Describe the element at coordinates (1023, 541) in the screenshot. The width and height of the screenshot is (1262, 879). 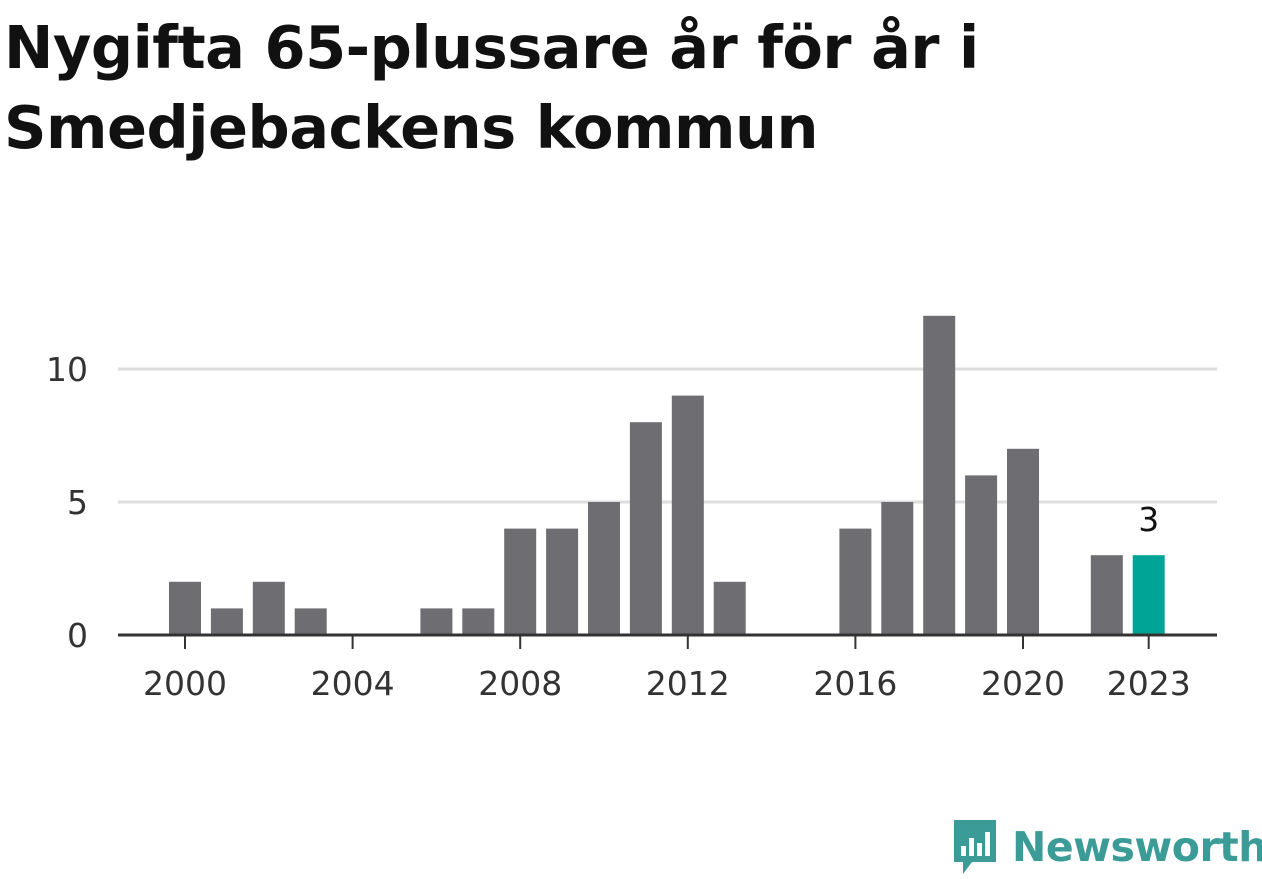
I see `bar-2020` at that location.